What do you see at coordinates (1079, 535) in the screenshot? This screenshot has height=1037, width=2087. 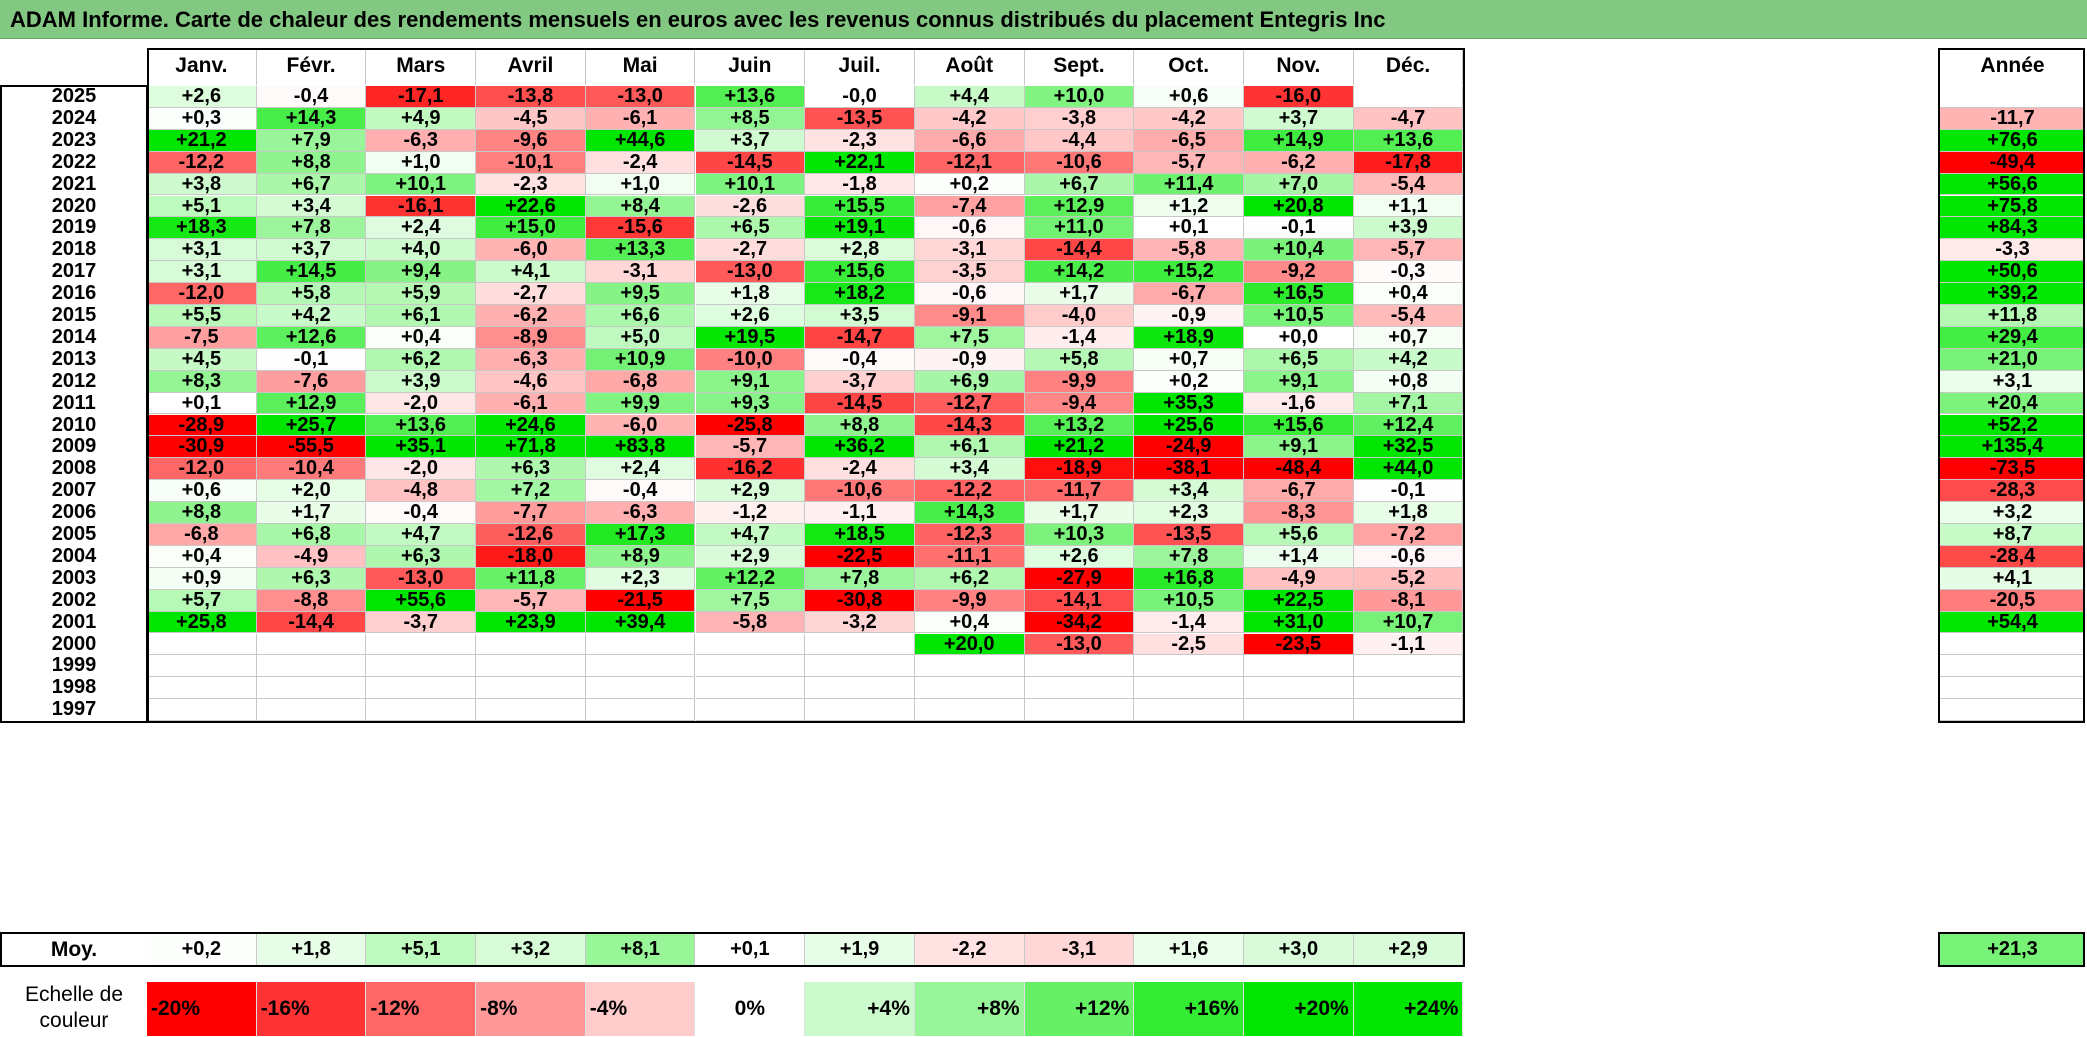 I see `heatmap-cell: +10,3` at bounding box center [1079, 535].